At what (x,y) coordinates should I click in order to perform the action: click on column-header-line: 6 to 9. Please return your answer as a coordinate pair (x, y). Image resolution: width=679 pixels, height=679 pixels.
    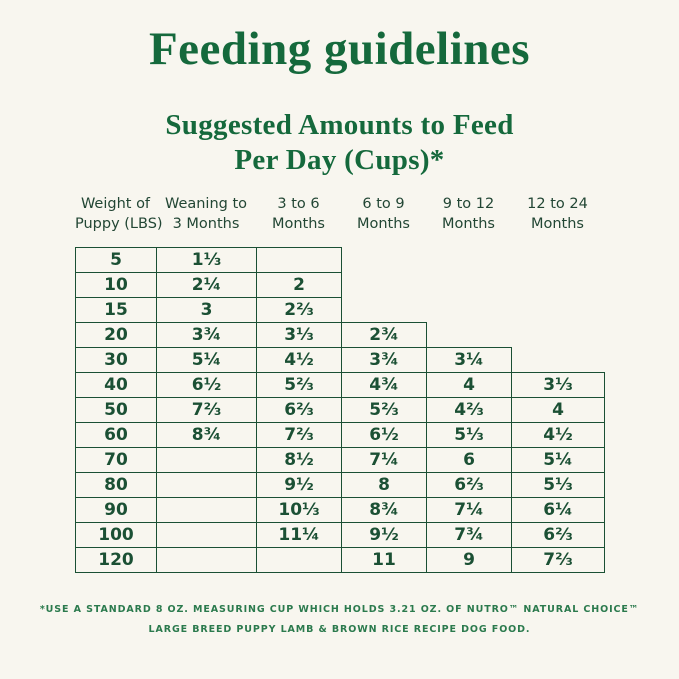
    Looking at the image, I should click on (383, 203).